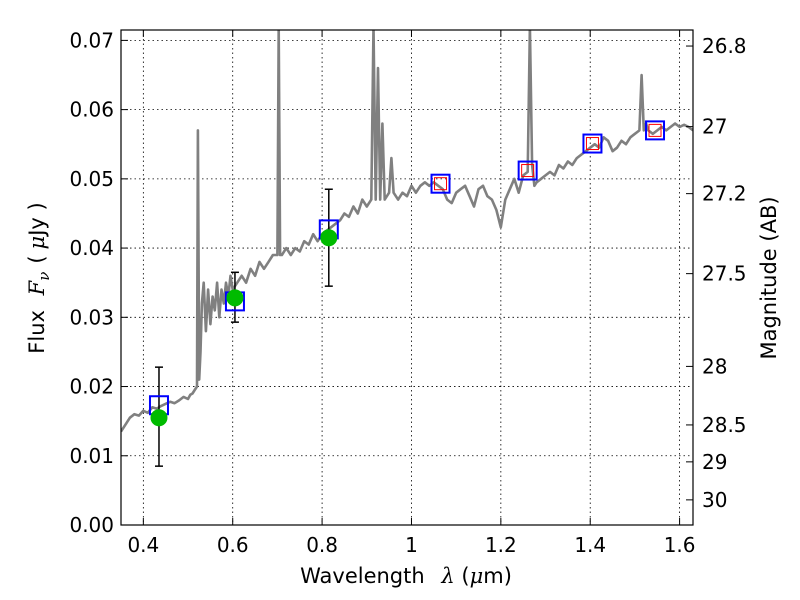  What do you see at coordinates (714, 127) in the screenshot?
I see `magnitude-tick-label: 27` at bounding box center [714, 127].